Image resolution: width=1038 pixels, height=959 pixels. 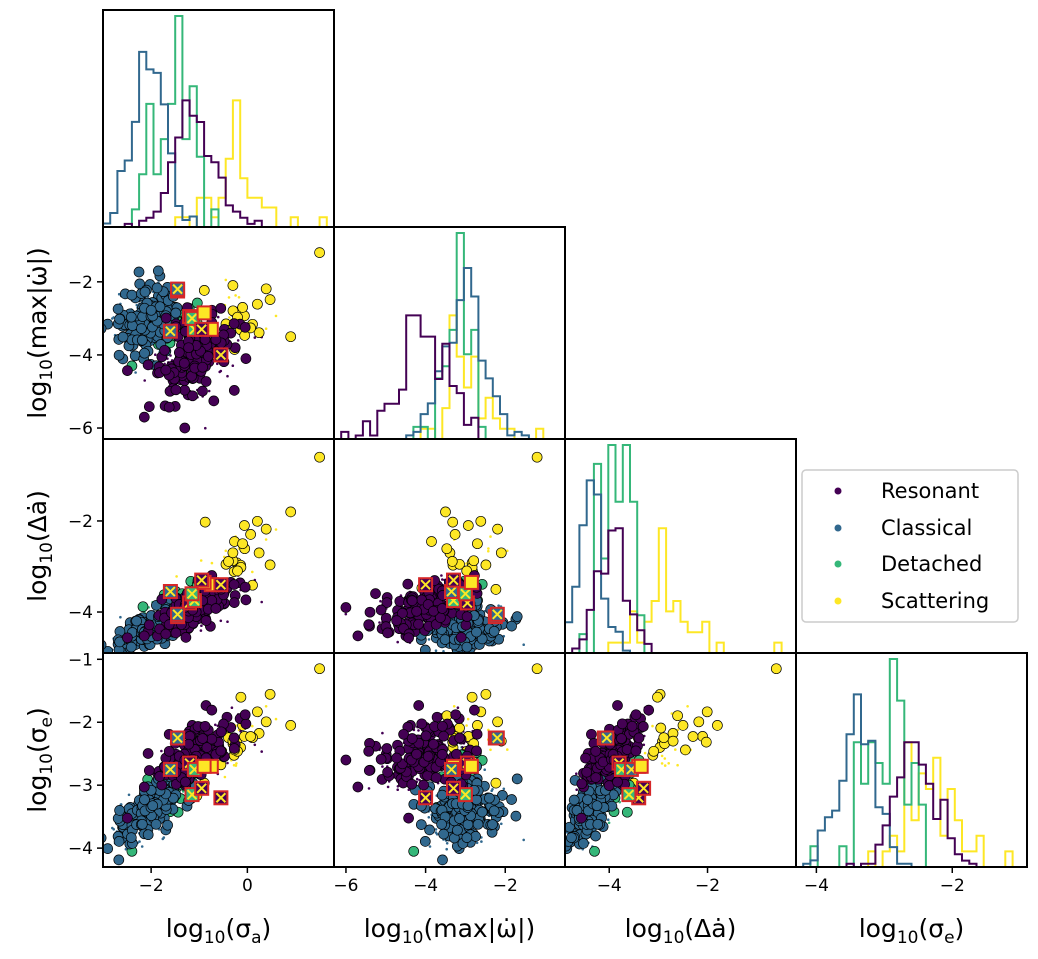 I want to click on y-tick-label: −3, so click(x=80, y=786).